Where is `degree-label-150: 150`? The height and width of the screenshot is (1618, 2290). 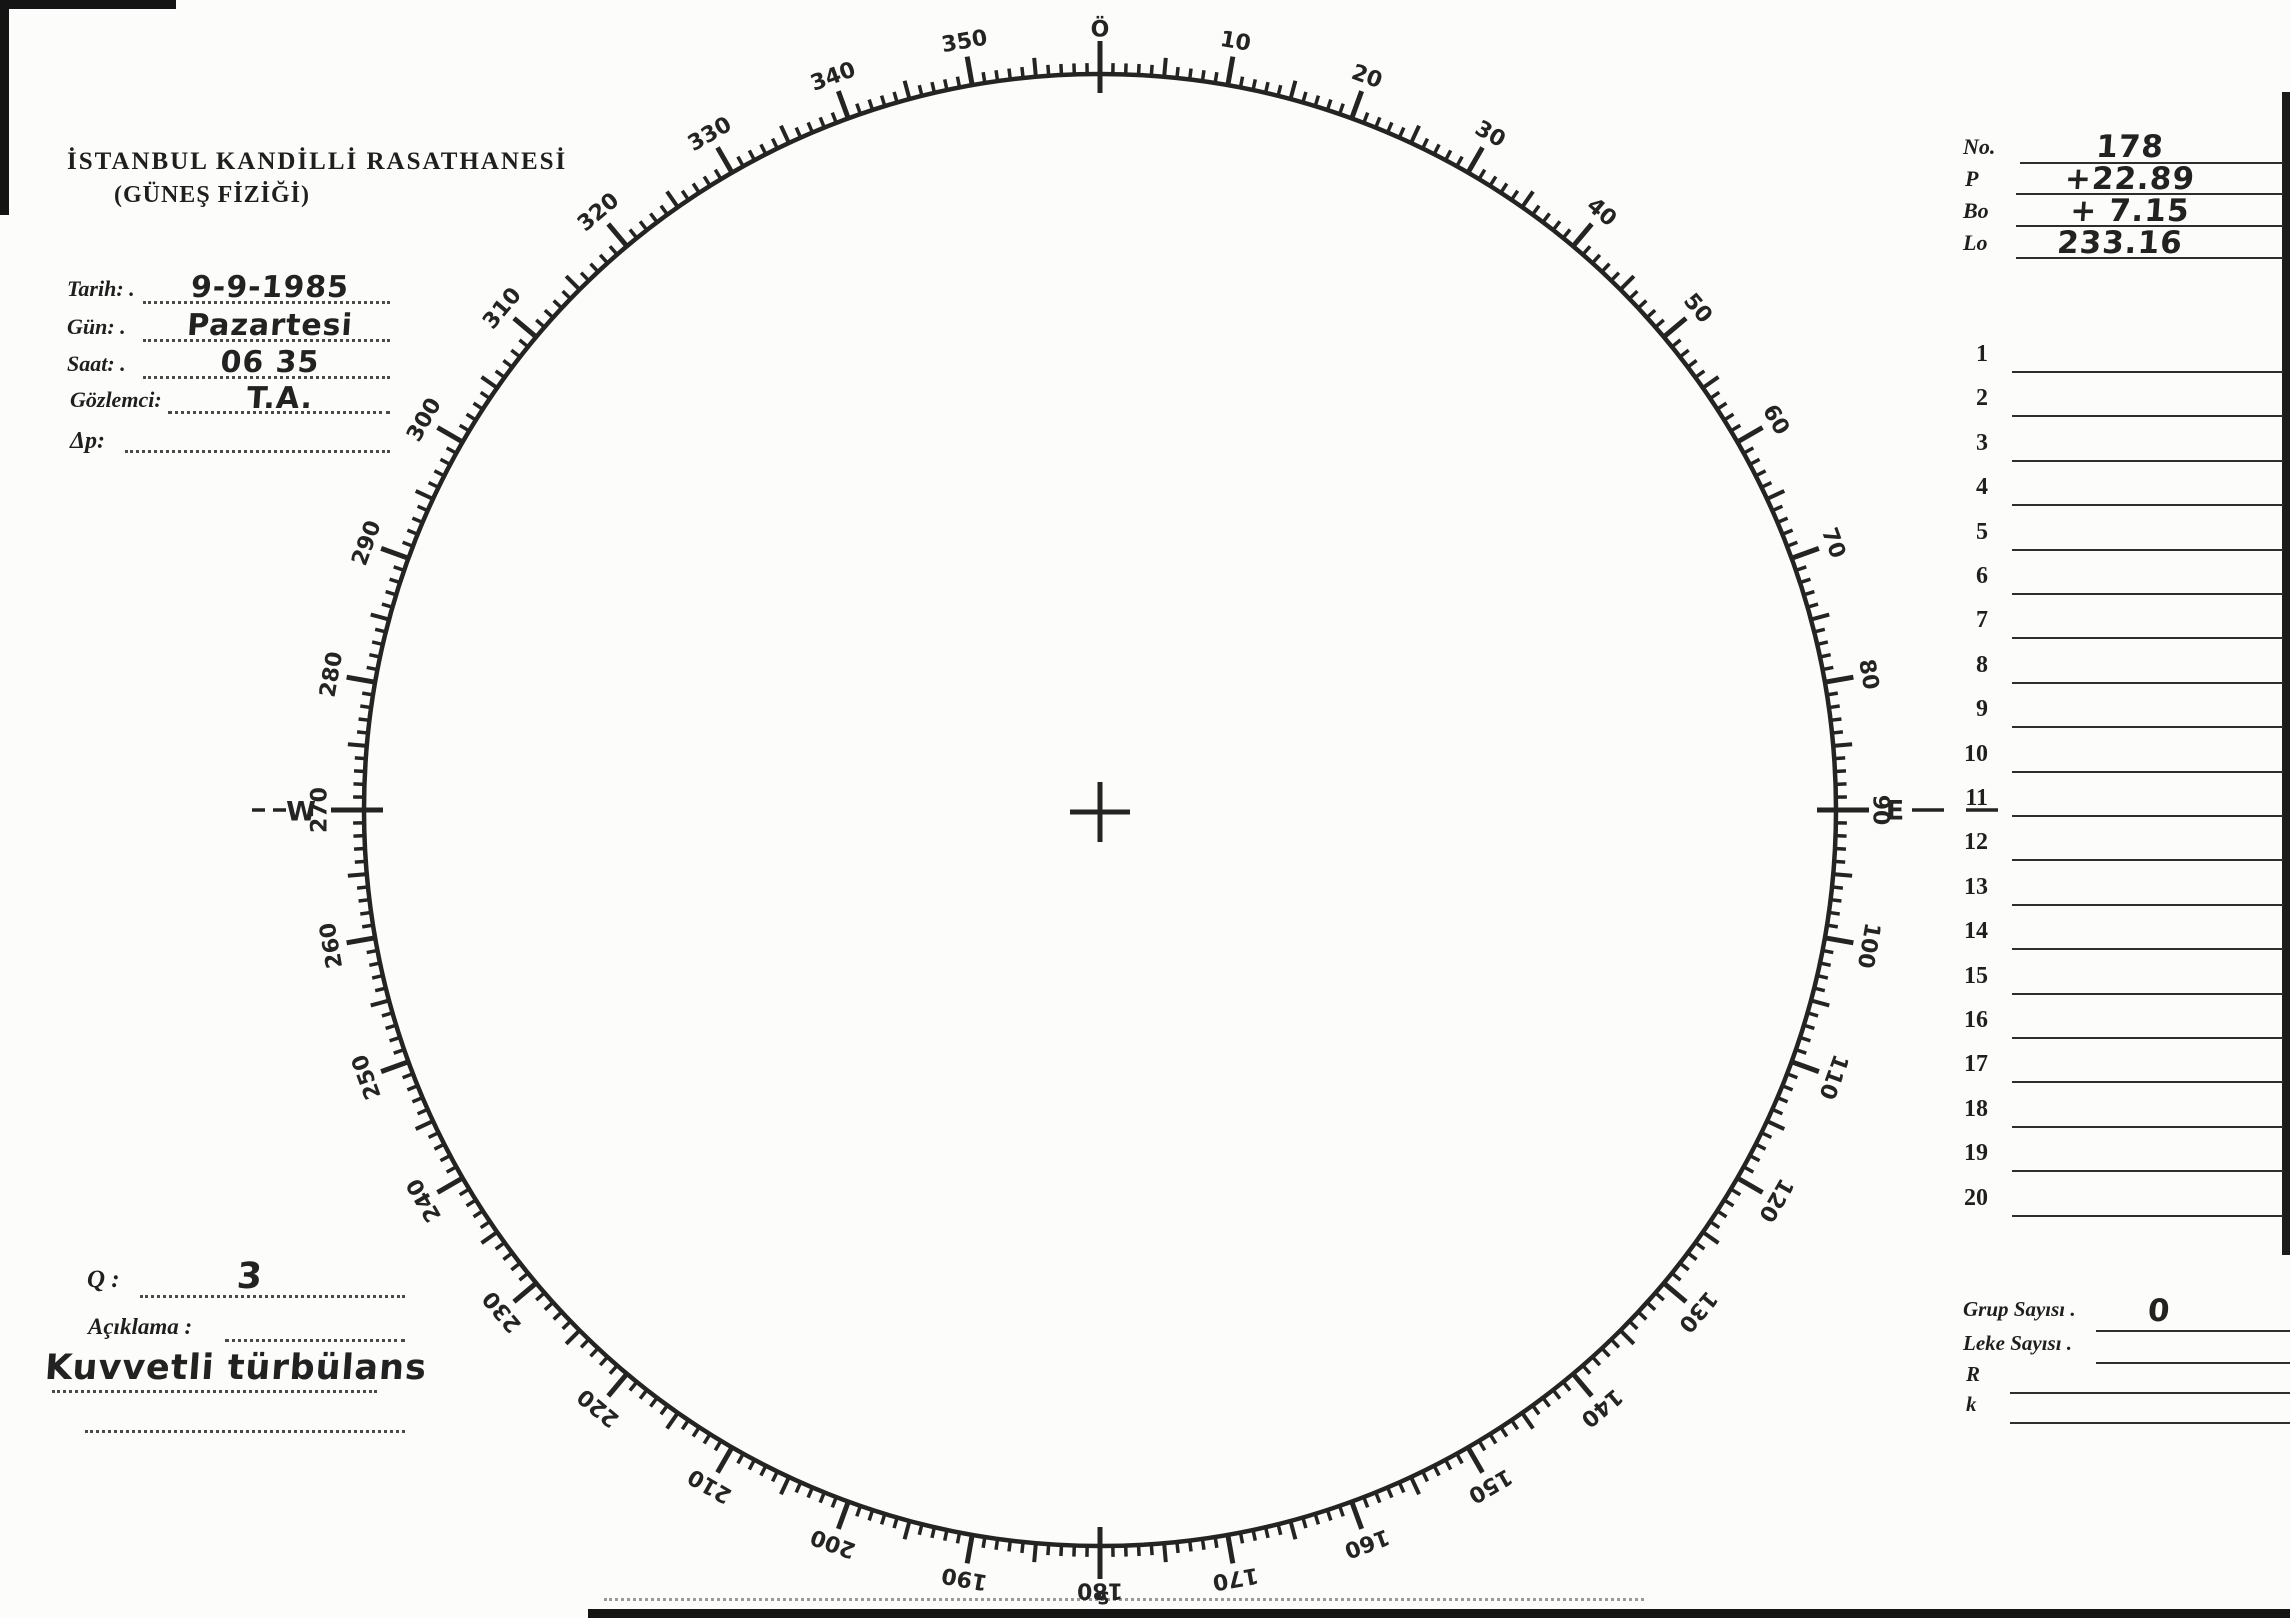 degree-label-150: 150 is located at coordinates (1490, 1485).